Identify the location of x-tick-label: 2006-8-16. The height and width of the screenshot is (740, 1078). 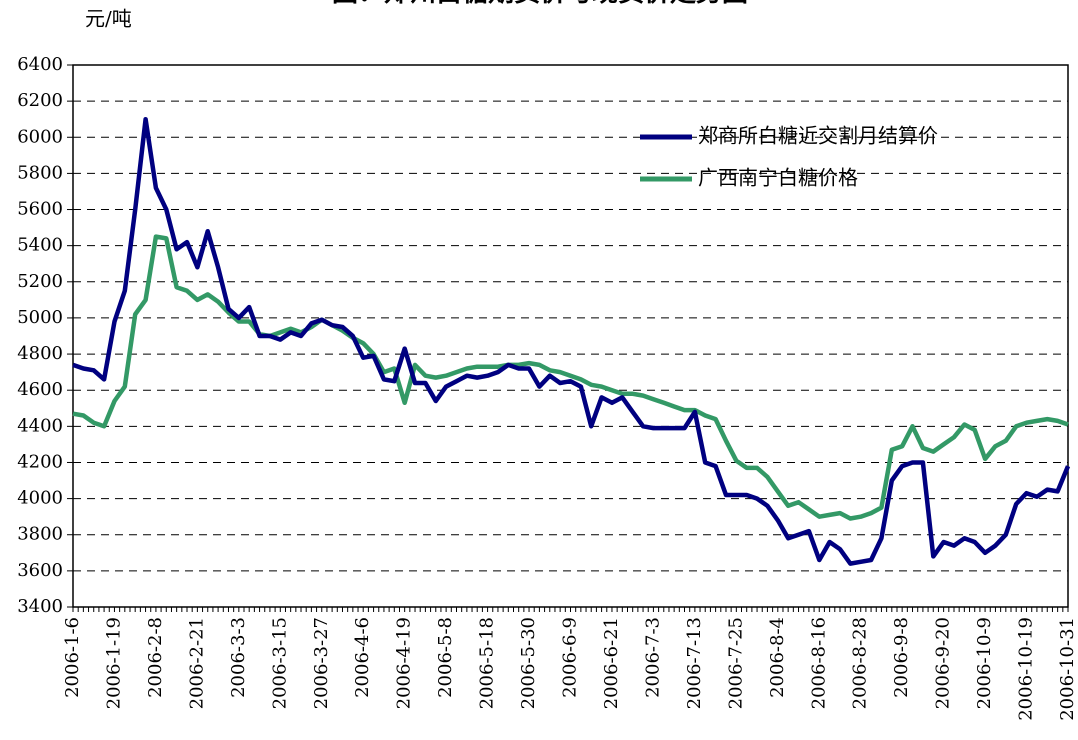
(818, 663).